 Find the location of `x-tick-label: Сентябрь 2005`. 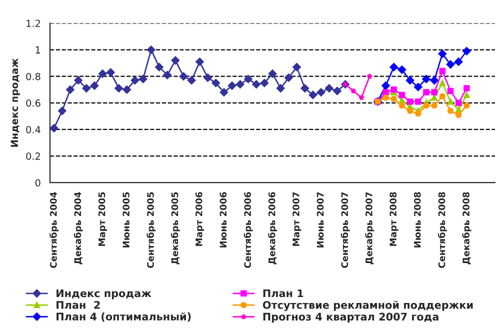

x-tick-label: Сентябрь 2005 is located at coordinates (151, 230).